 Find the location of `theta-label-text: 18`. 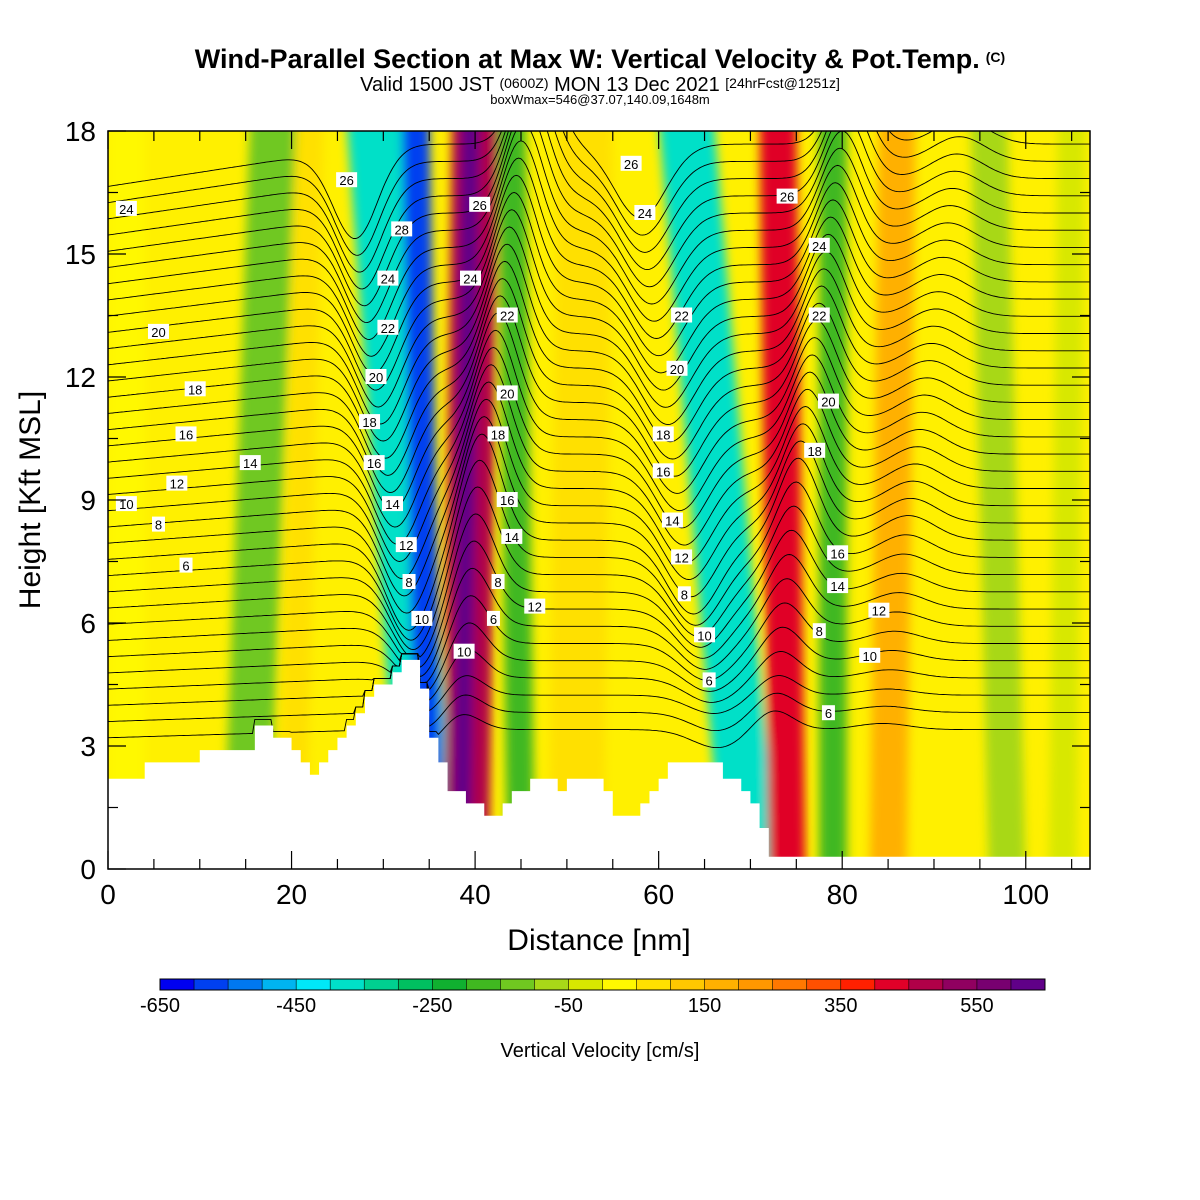

theta-label-text: 18 is located at coordinates (663, 434).